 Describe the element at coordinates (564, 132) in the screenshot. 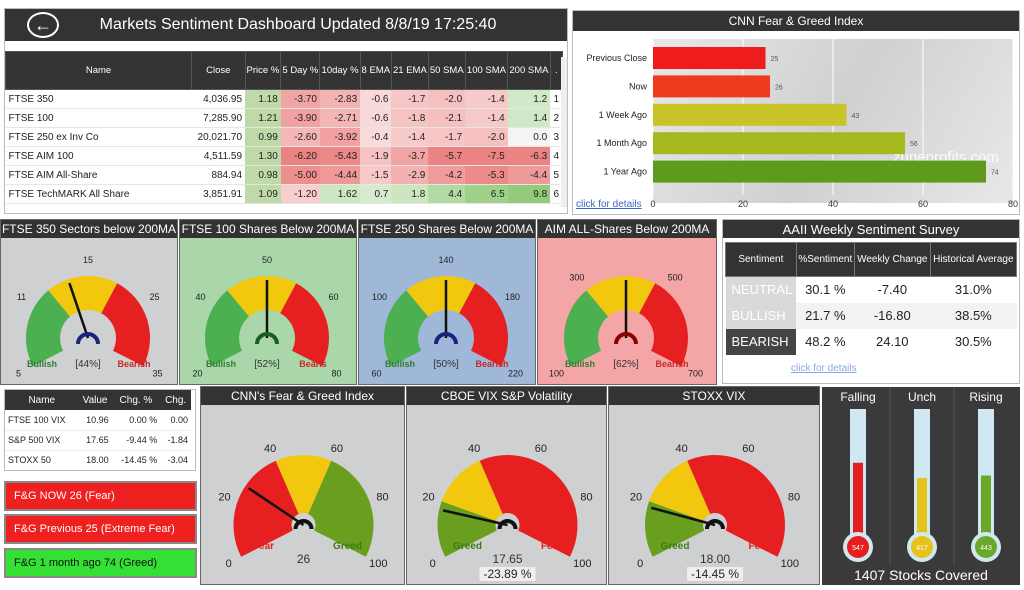

I see `table-scrollbar` at that location.